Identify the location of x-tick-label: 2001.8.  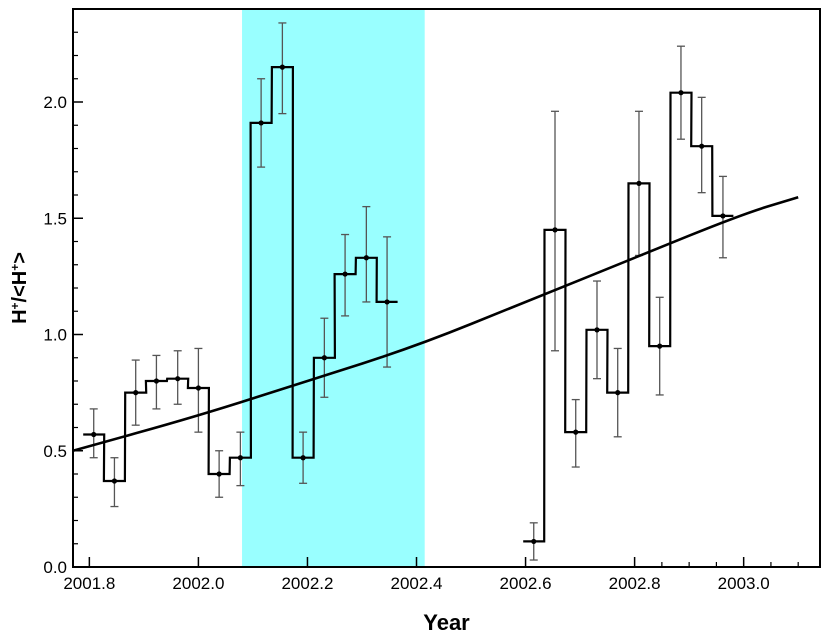
(89, 583).